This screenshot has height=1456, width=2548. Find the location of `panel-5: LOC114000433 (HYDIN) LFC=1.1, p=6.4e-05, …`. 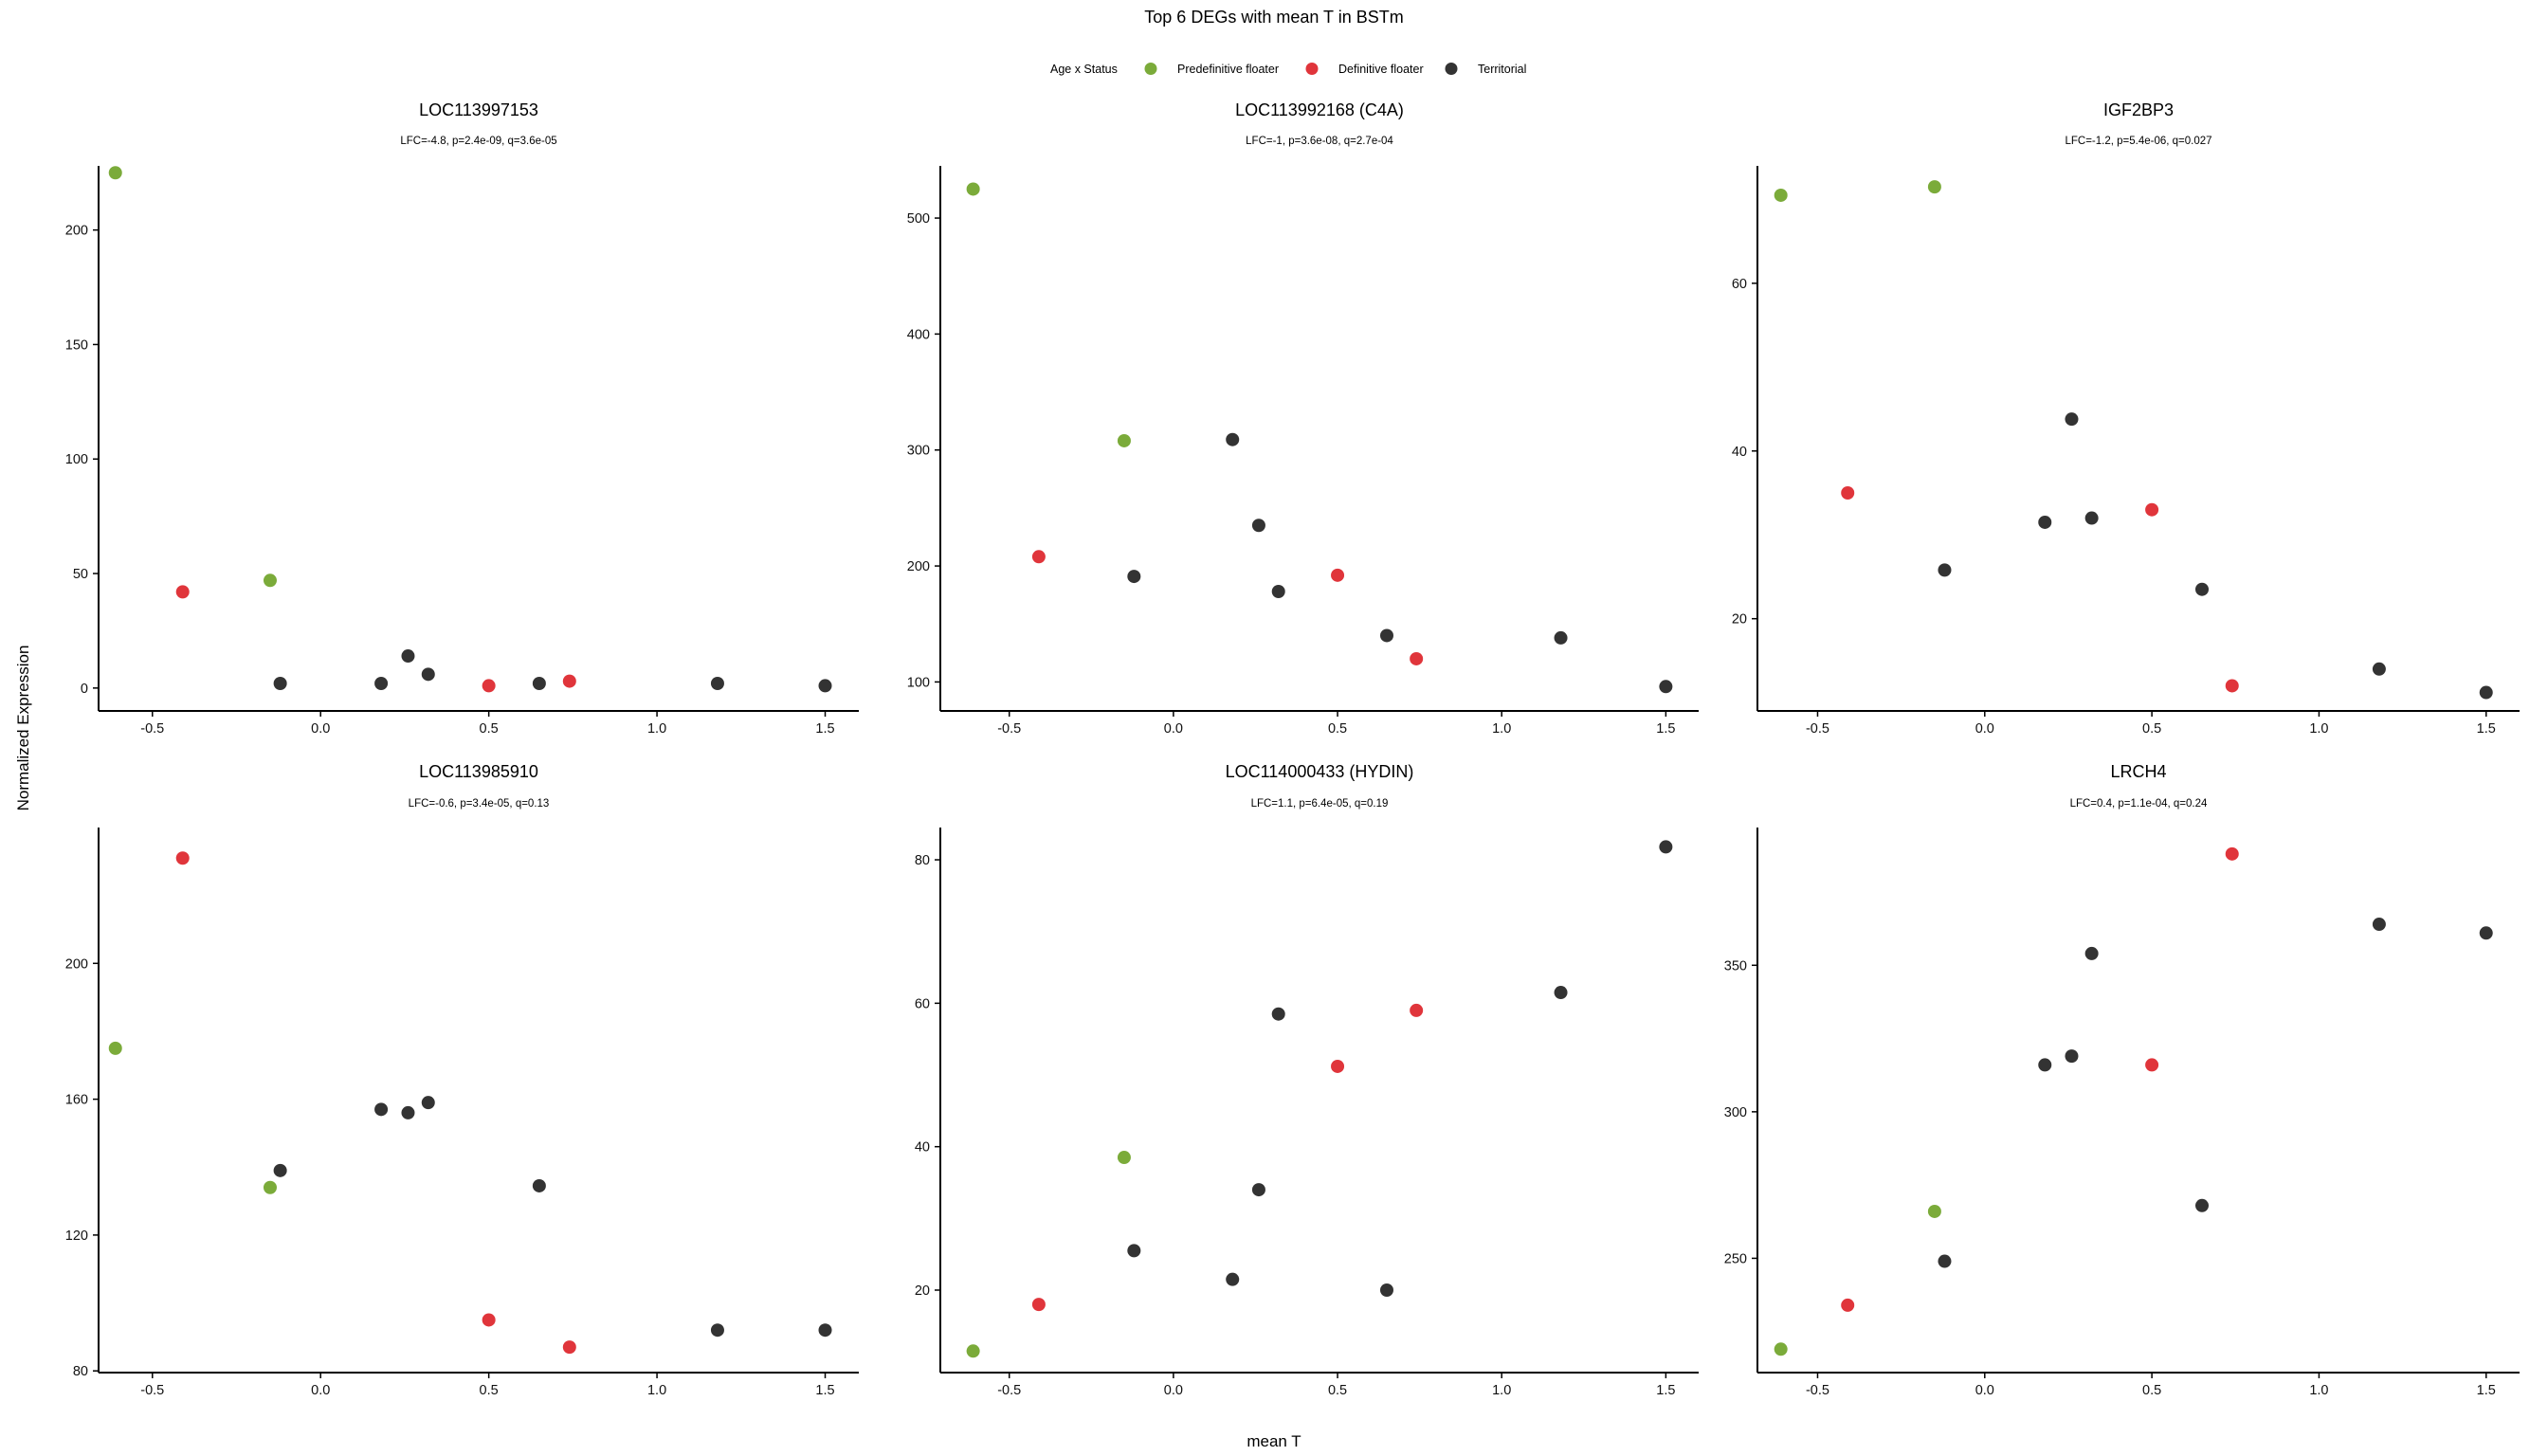

panel-5: LOC114000433 (HYDIN) LFC=1.1, p=6.4e-05, … is located at coordinates (1307, 1080).